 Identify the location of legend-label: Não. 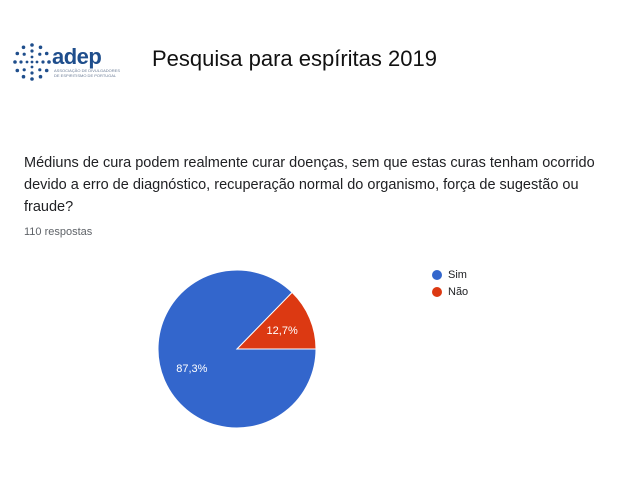
(458, 291).